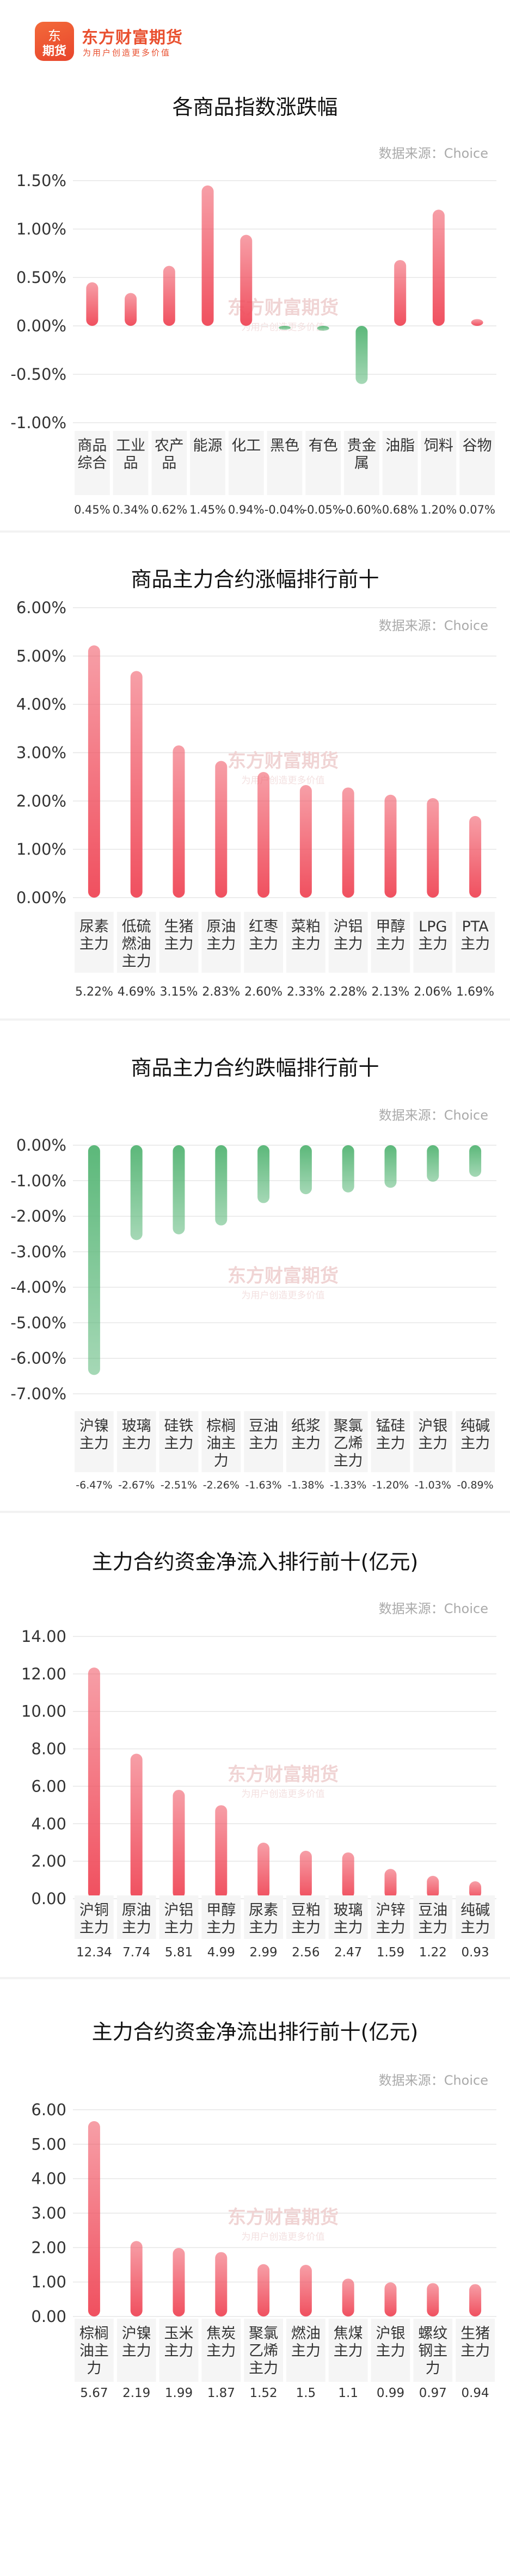  Describe the element at coordinates (179, 1435) in the screenshot. I see `category-label: 硅铁主力` at that location.